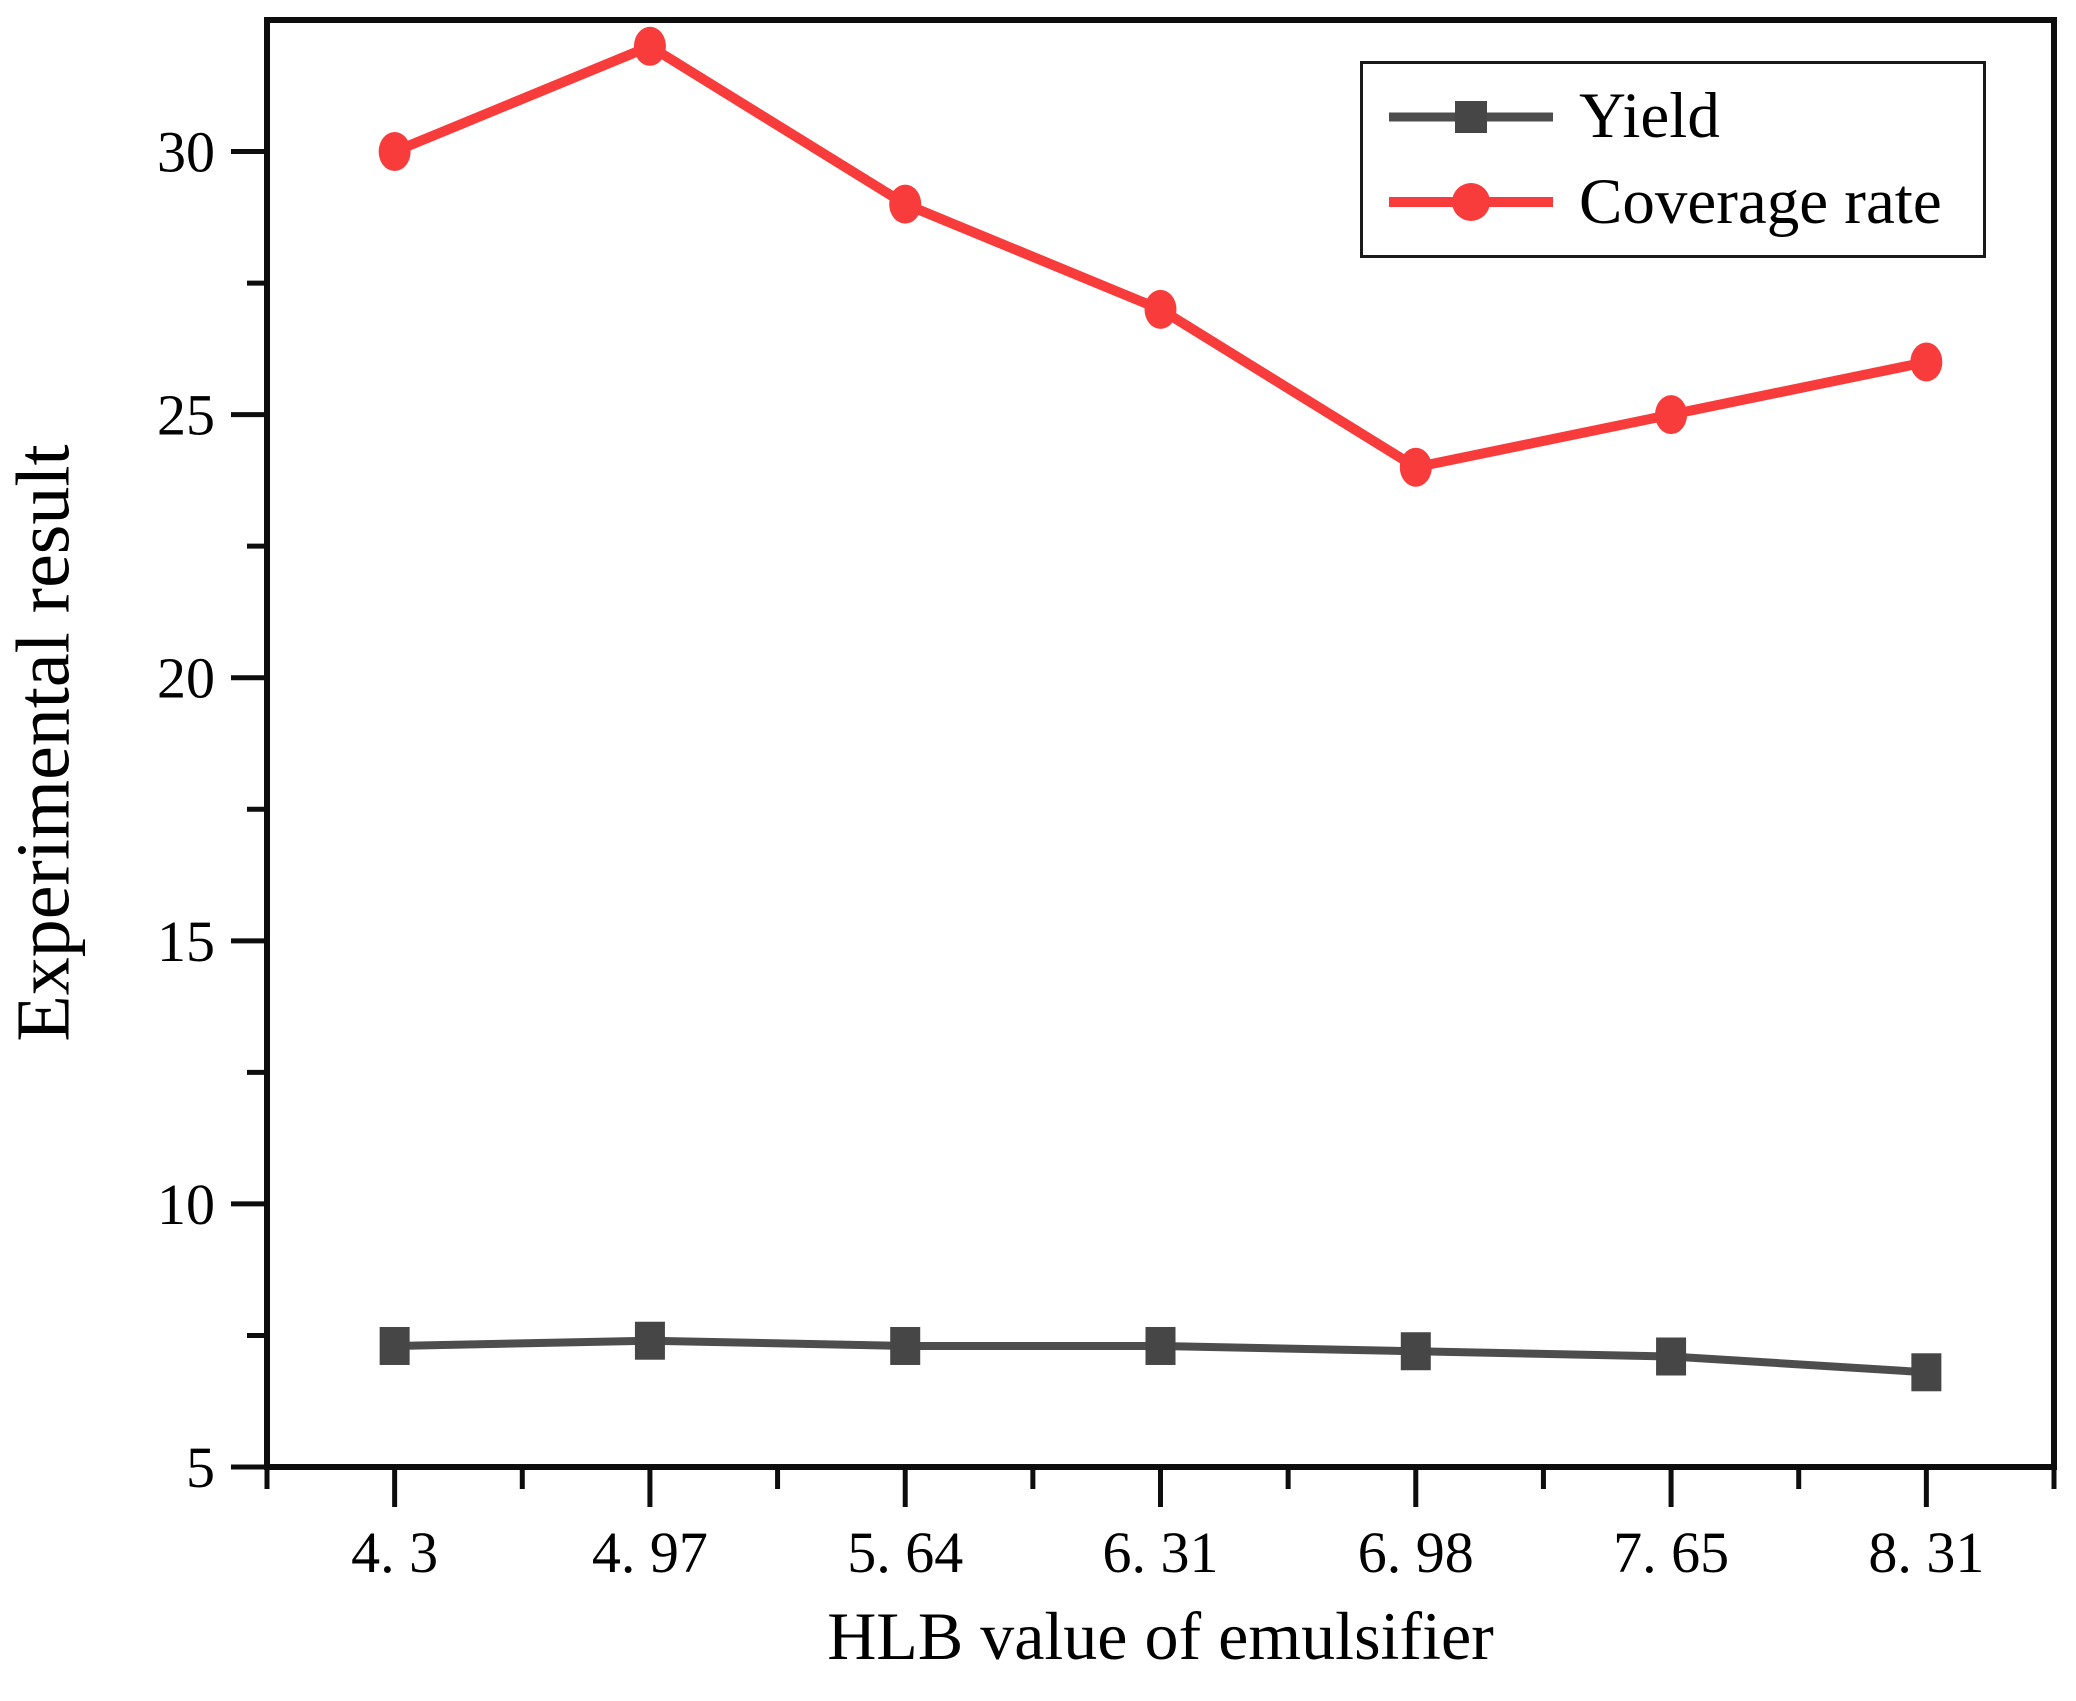 This screenshot has height=1701, width=2076. I want to click on legend-item-coverage-rate: Coverage rate, so click(1685, 201).